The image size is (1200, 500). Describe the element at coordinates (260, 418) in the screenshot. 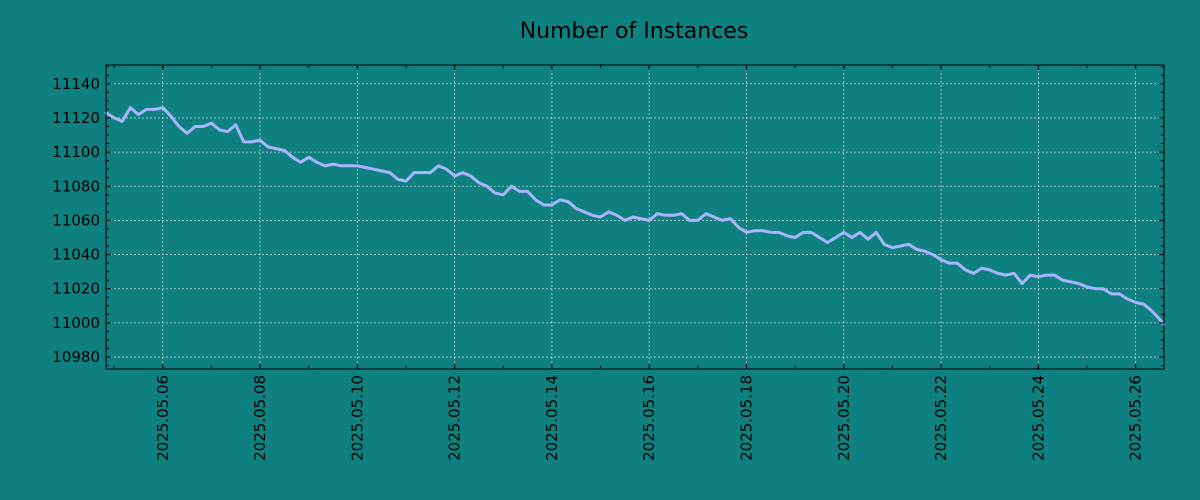

I see `x-tick-label: 2025.05.08` at that location.